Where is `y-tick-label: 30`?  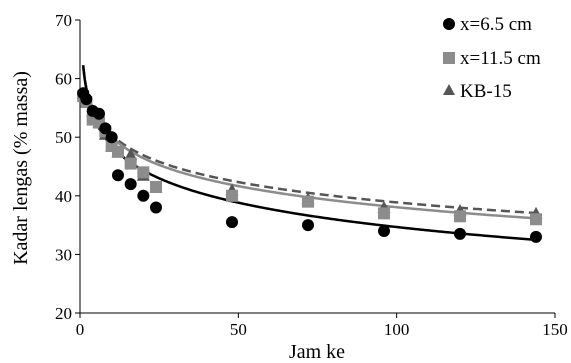 y-tick-label: 30 is located at coordinates (63, 254).